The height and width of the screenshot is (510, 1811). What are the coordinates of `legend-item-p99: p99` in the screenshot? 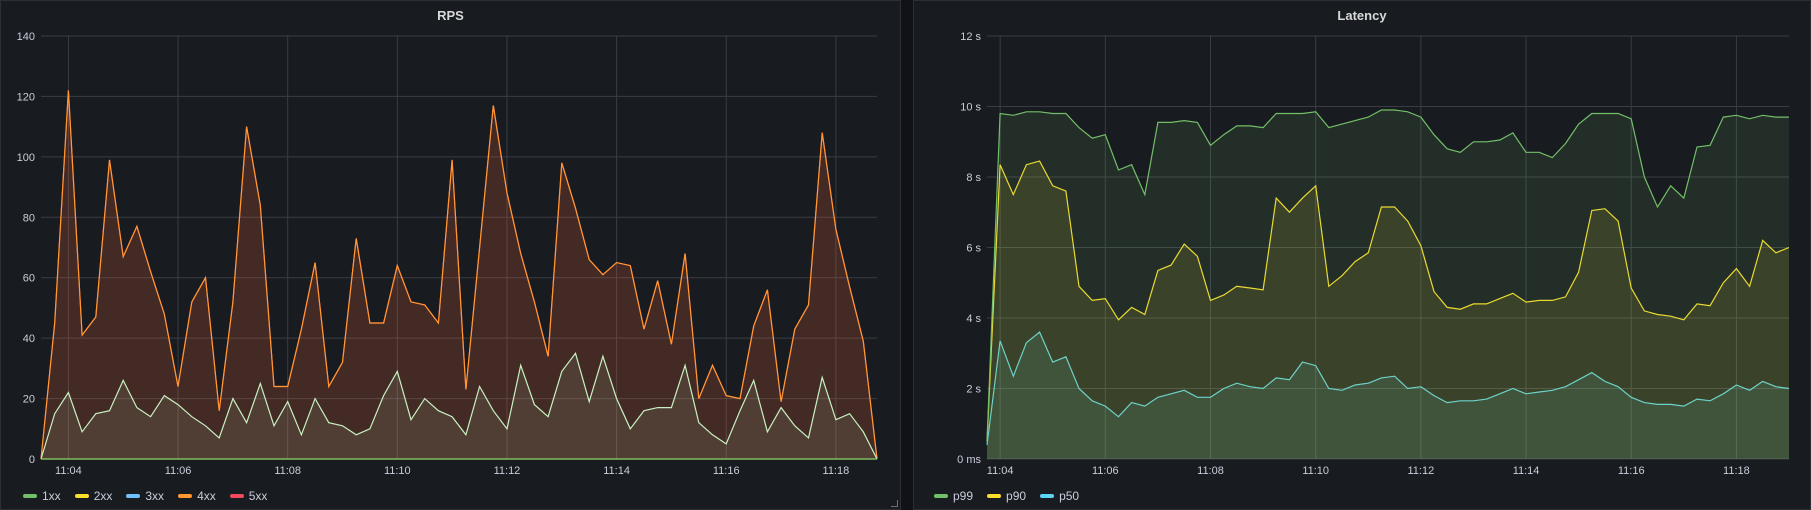 It's located at (953, 496).